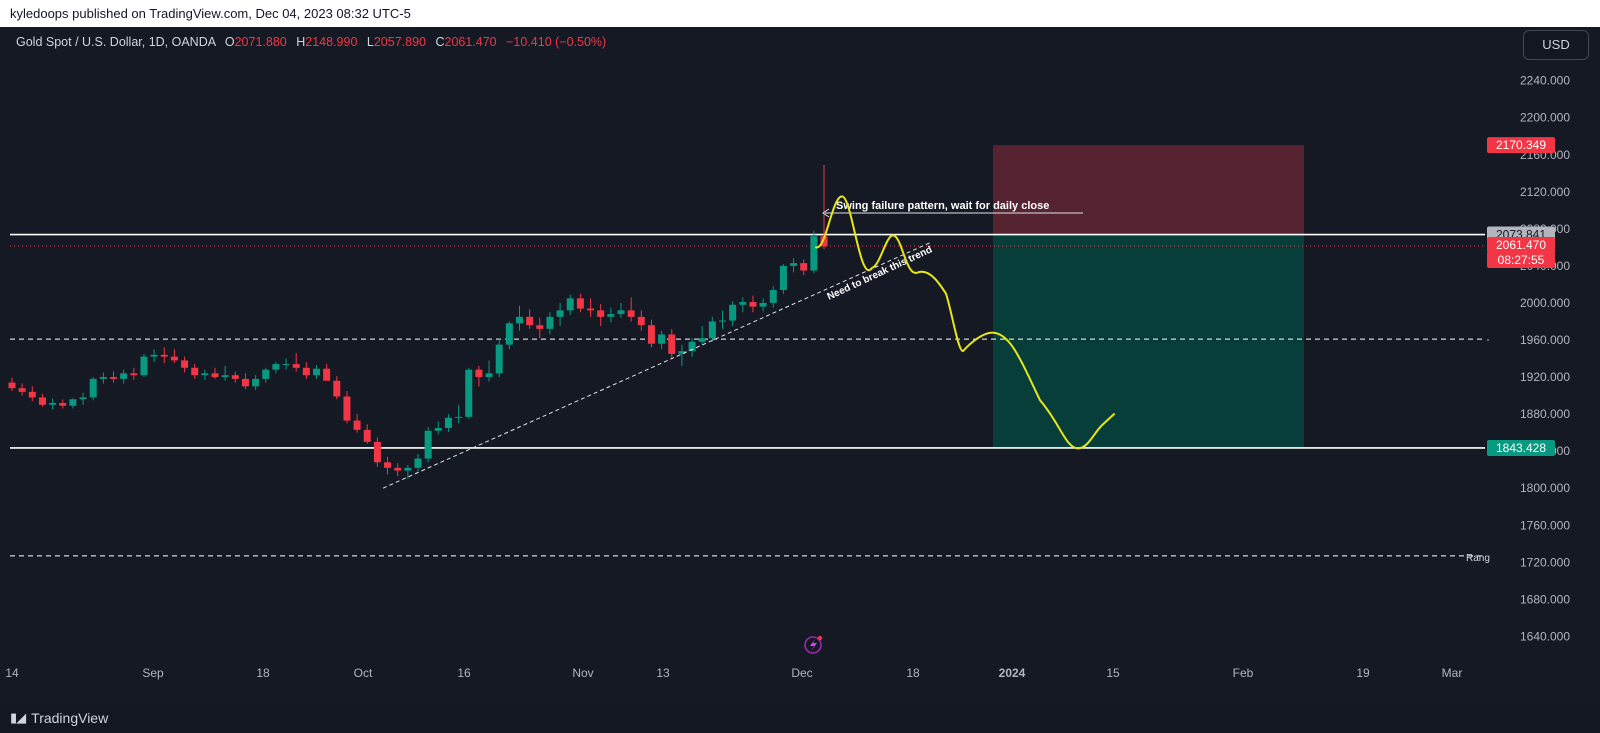 Image resolution: width=1600 pixels, height=733 pixels. Describe the element at coordinates (733, 673) in the screenshot. I see `time-axis: 14 Sep 18 Oct 16 Nov 13 Dec 18 2024 15 Feb 19 Mar` at that location.